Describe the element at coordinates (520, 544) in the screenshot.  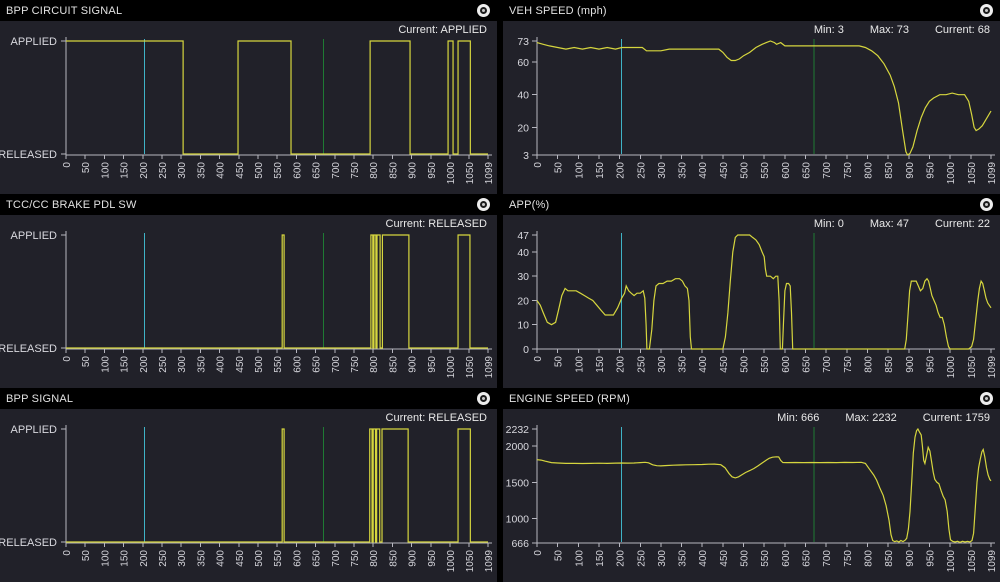
I see `svg-text: 666` at that location.